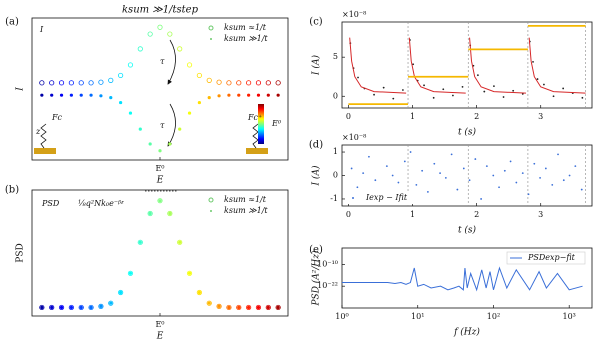 The image size is (598, 342). Describe the element at coordinates (335, 151) in the screenshot. I see `y-tick-label: 1` at that location.